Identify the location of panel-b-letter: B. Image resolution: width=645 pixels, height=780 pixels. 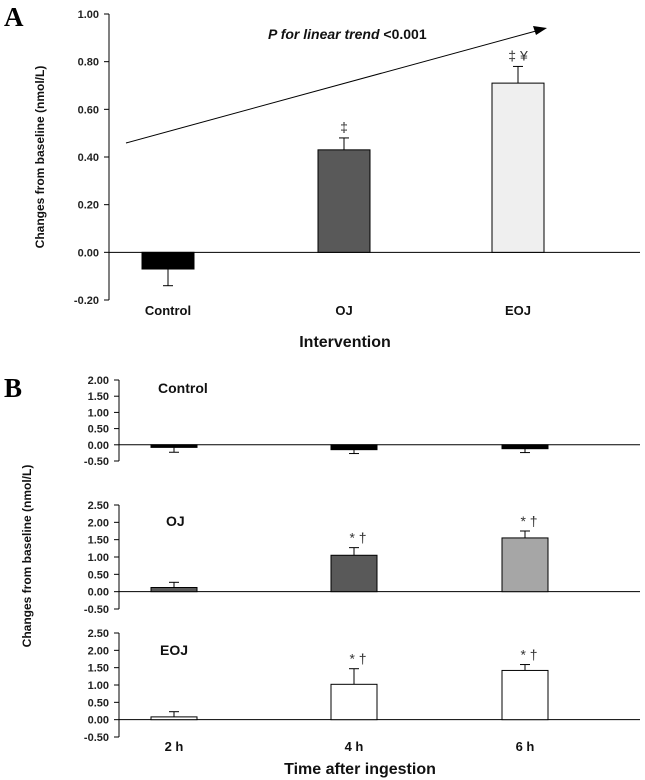
(13, 388).